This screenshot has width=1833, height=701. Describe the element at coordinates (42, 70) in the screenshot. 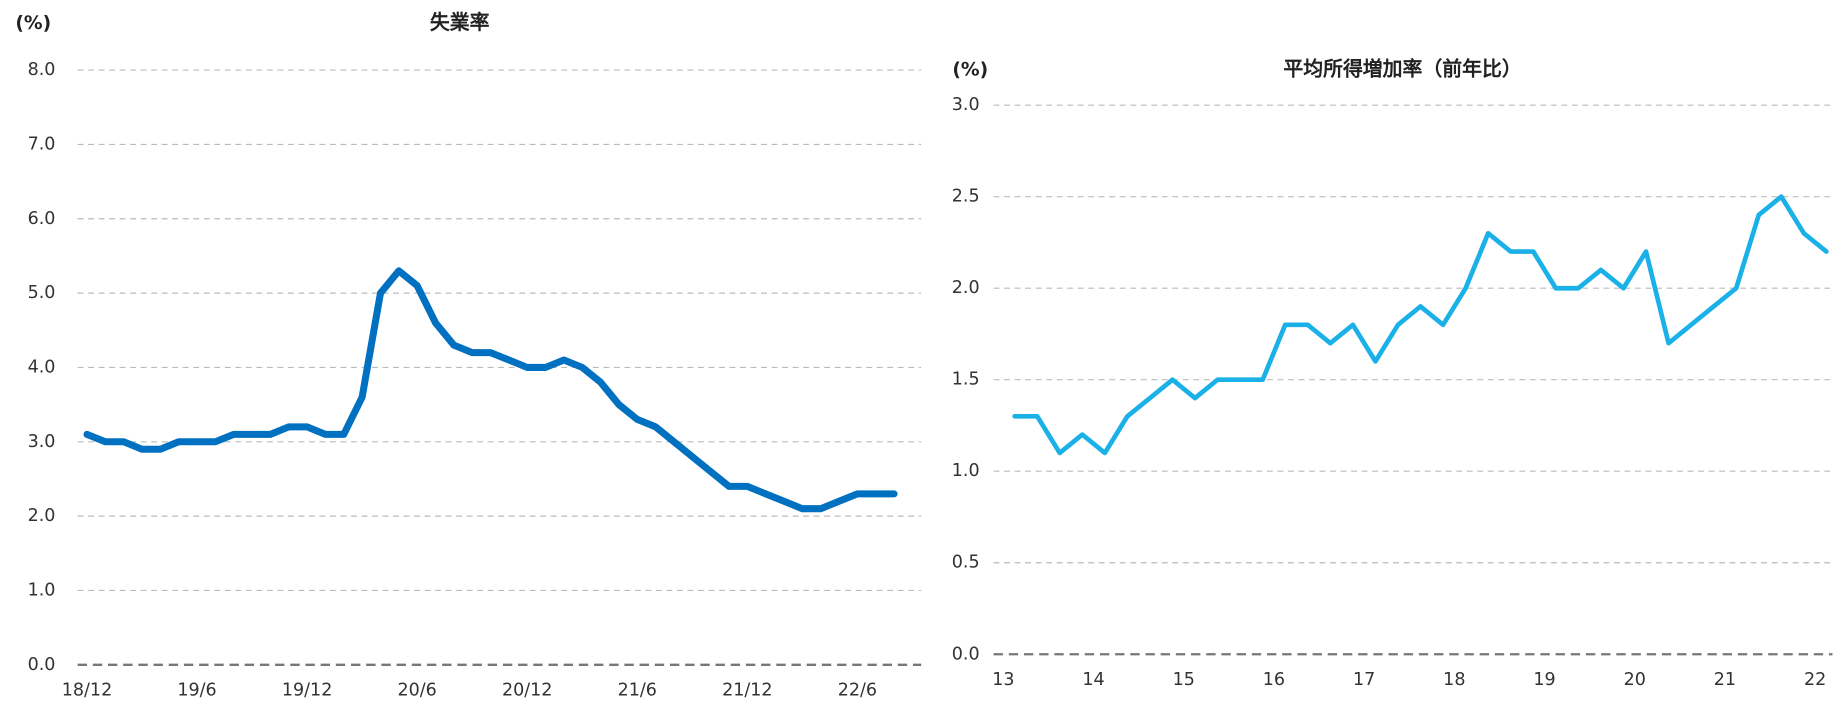

I see `y-tick-label: 8.0` at that location.